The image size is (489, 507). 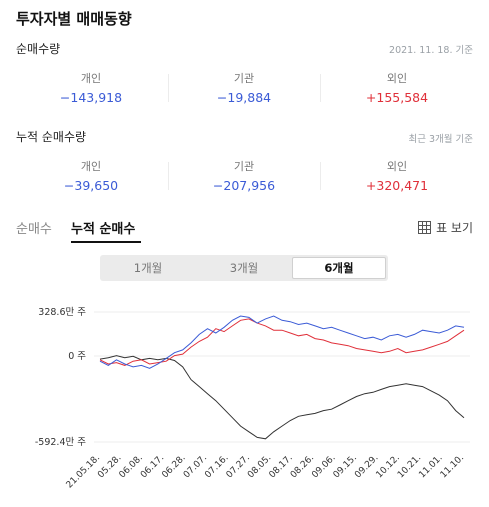 I want to click on table-icon, so click(x=427, y=228).